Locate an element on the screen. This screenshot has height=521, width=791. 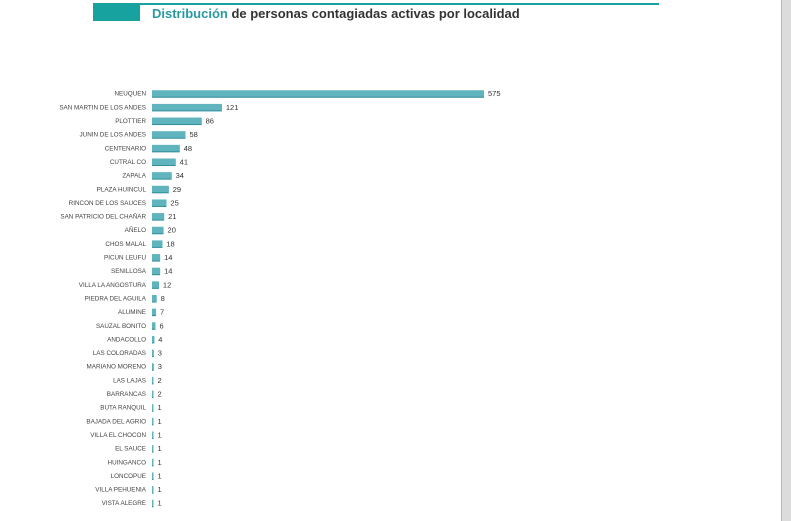
value-label: 4 is located at coordinates (160, 339).